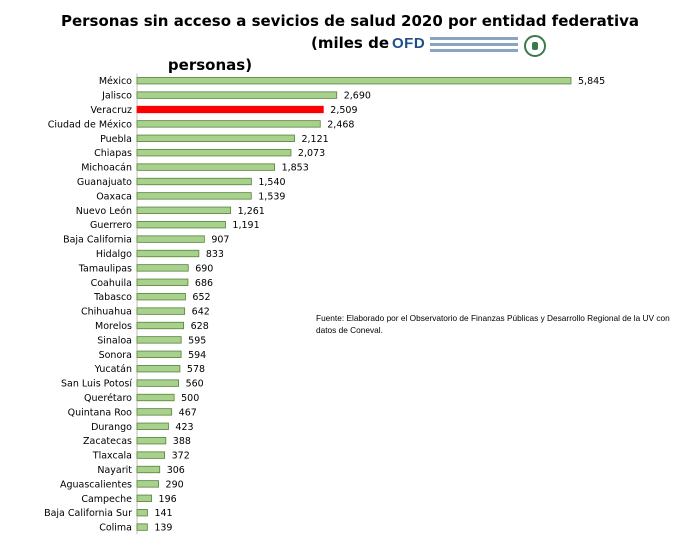 This screenshot has height=542, width=696. What do you see at coordinates (237, 95) in the screenshot?
I see `bar-jalisco` at bounding box center [237, 95].